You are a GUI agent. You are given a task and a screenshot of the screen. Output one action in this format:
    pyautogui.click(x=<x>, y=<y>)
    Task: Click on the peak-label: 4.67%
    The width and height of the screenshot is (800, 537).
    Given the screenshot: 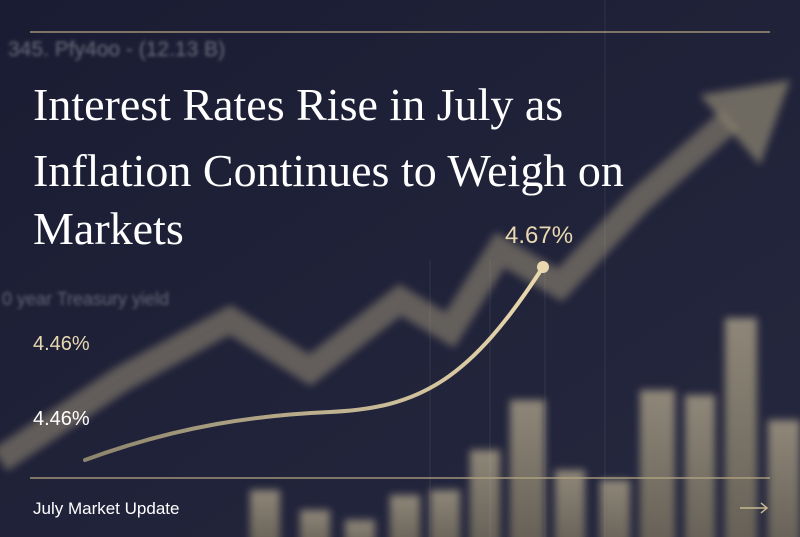 What is the action you would take?
    pyautogui.click(x=539, y=235)
    